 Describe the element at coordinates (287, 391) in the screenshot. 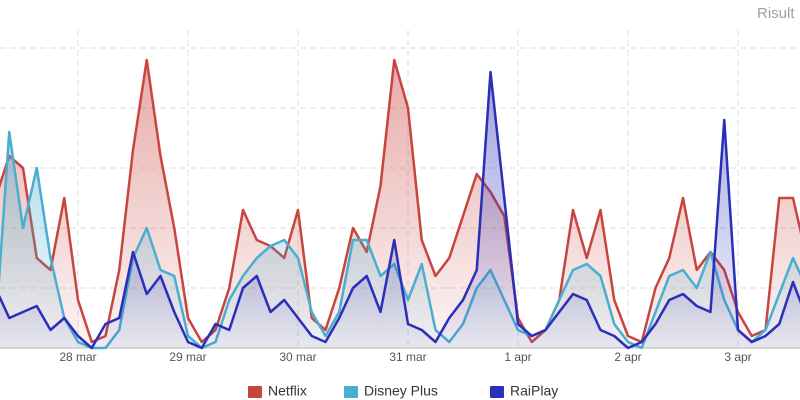

I see `legend-label: Netflix` at that location.